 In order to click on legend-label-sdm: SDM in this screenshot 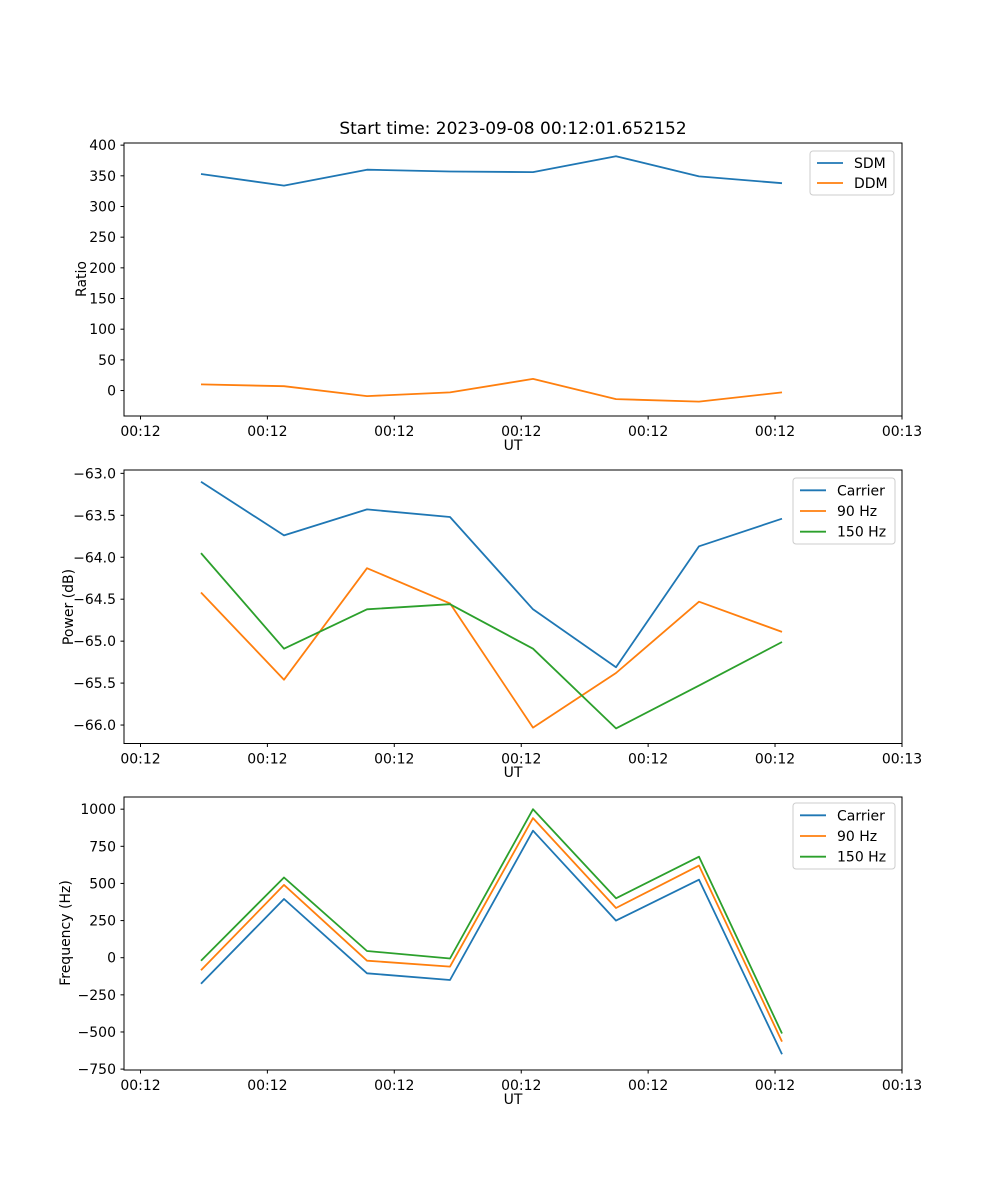, I will do `click(870, 164)`.